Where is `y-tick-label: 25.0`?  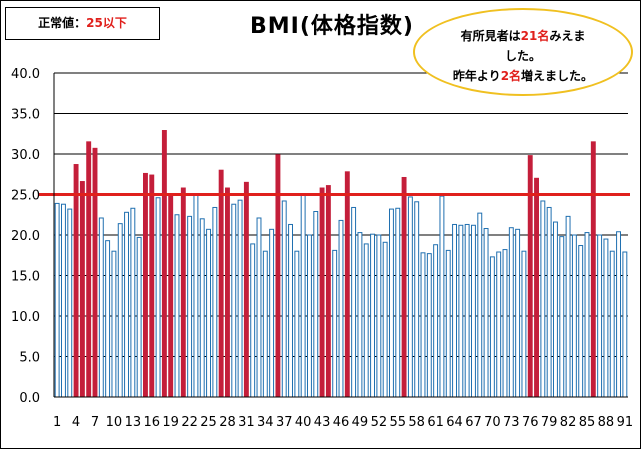 y-tick-label: 25.0 is located at coordinates (25, 196).